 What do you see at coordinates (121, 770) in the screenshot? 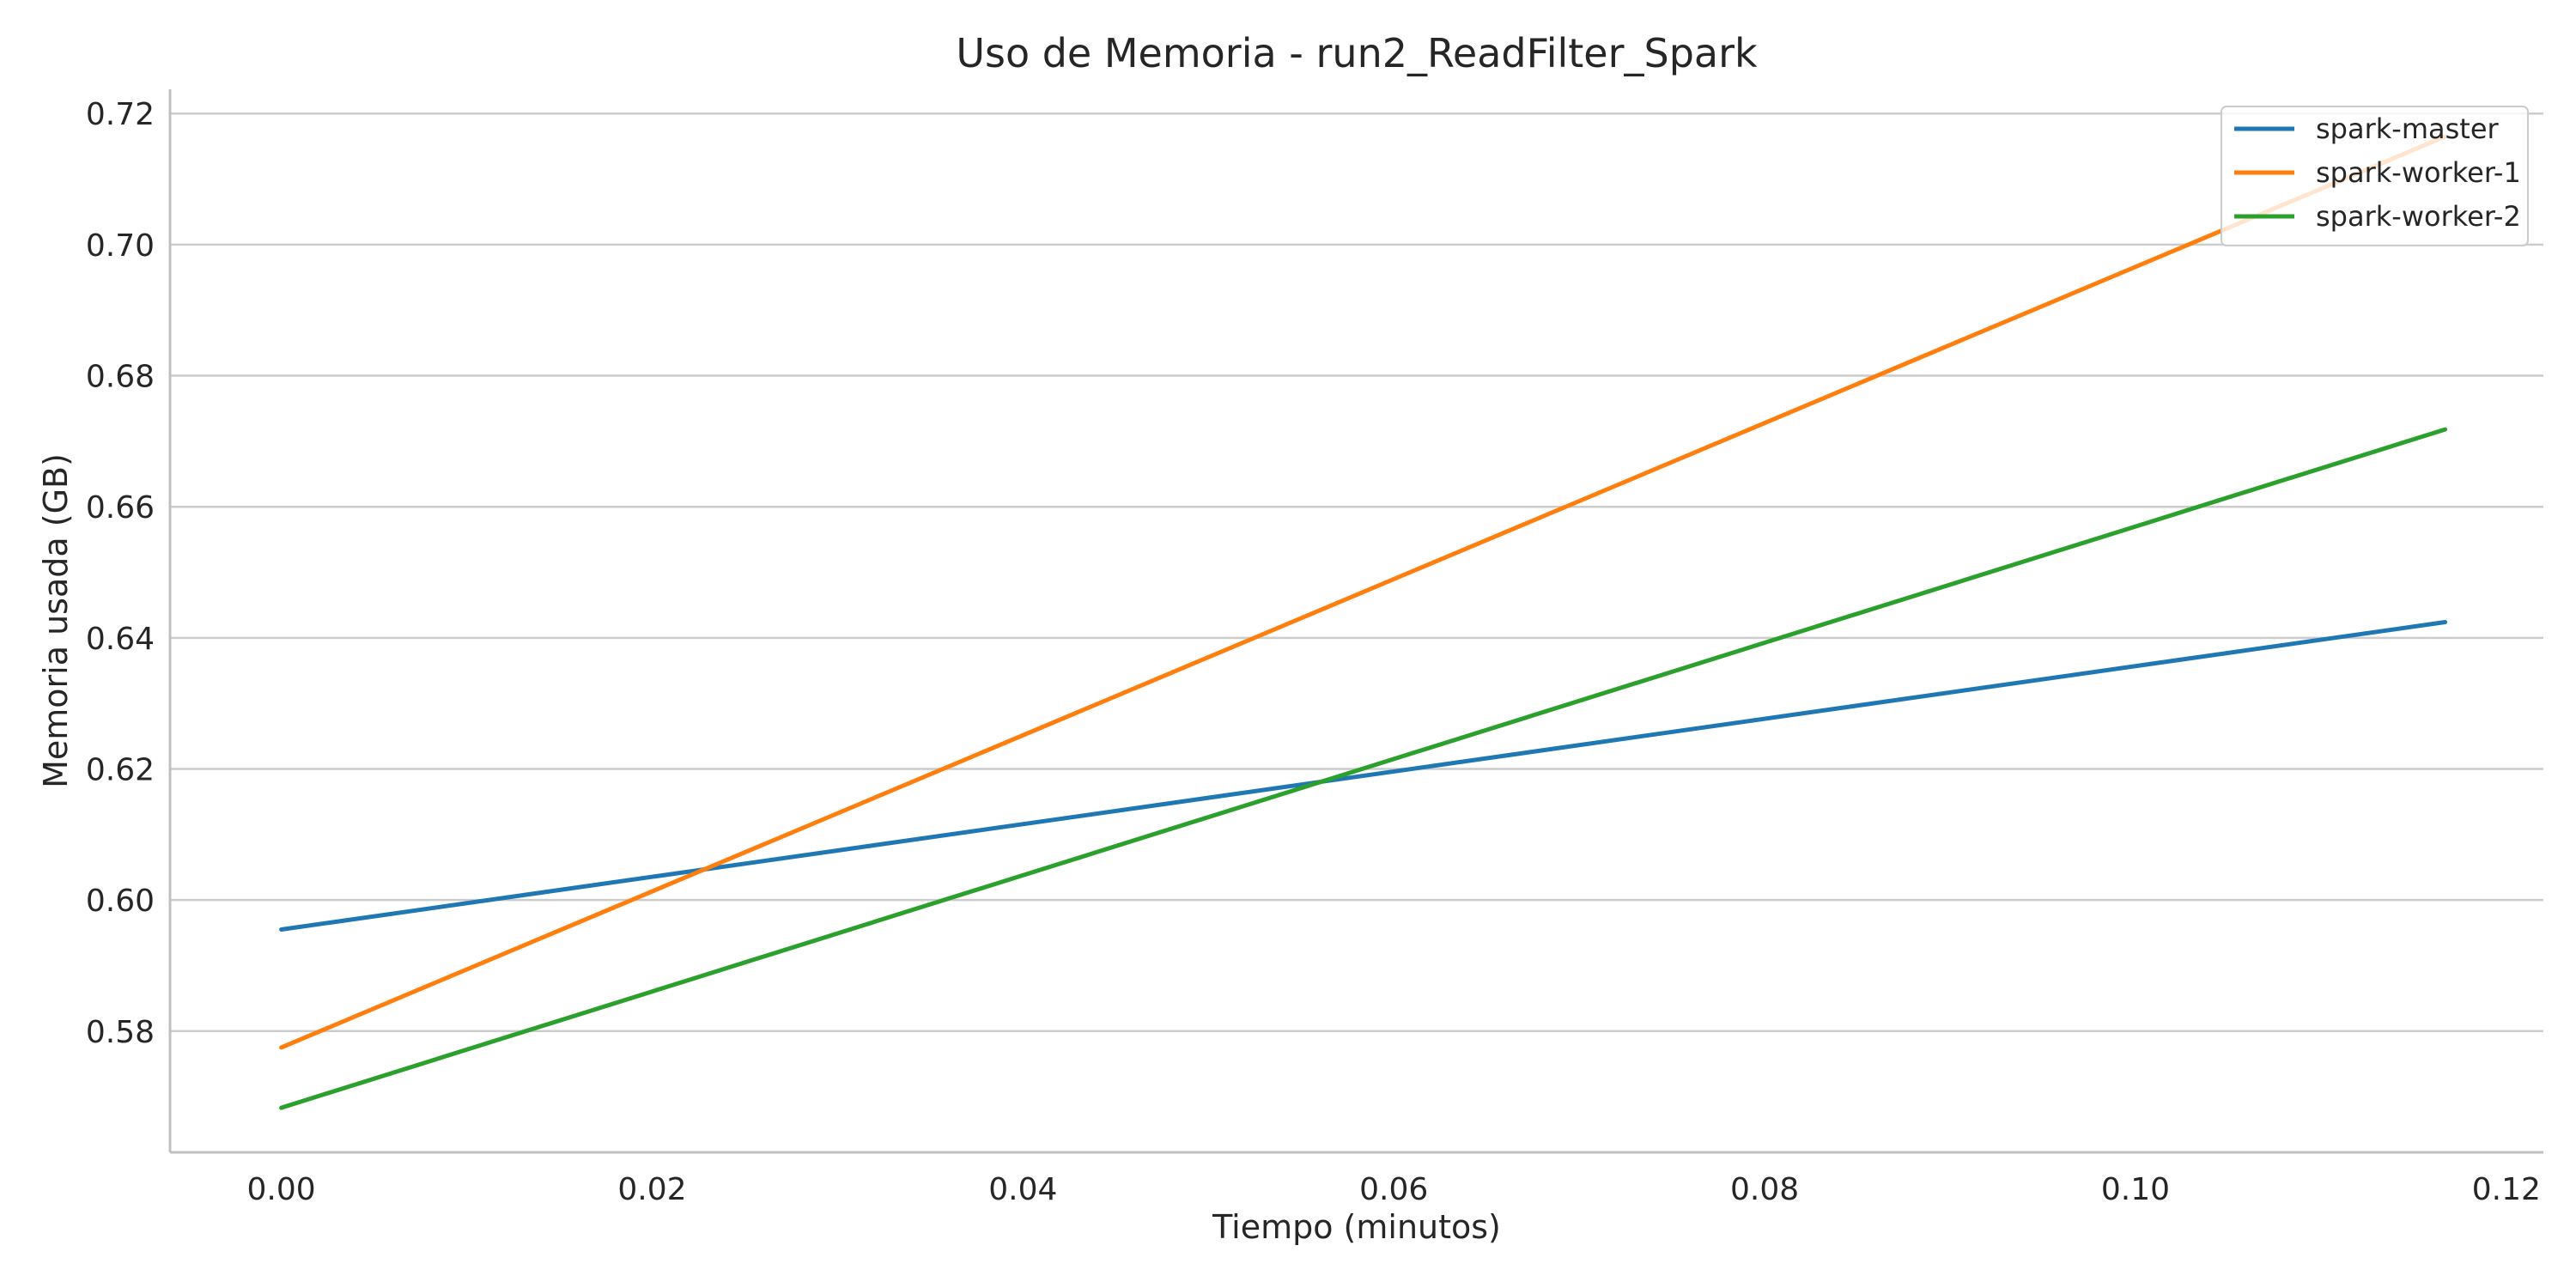
I see `y-tick-label: 0.62` at bounding box center [121, 770].